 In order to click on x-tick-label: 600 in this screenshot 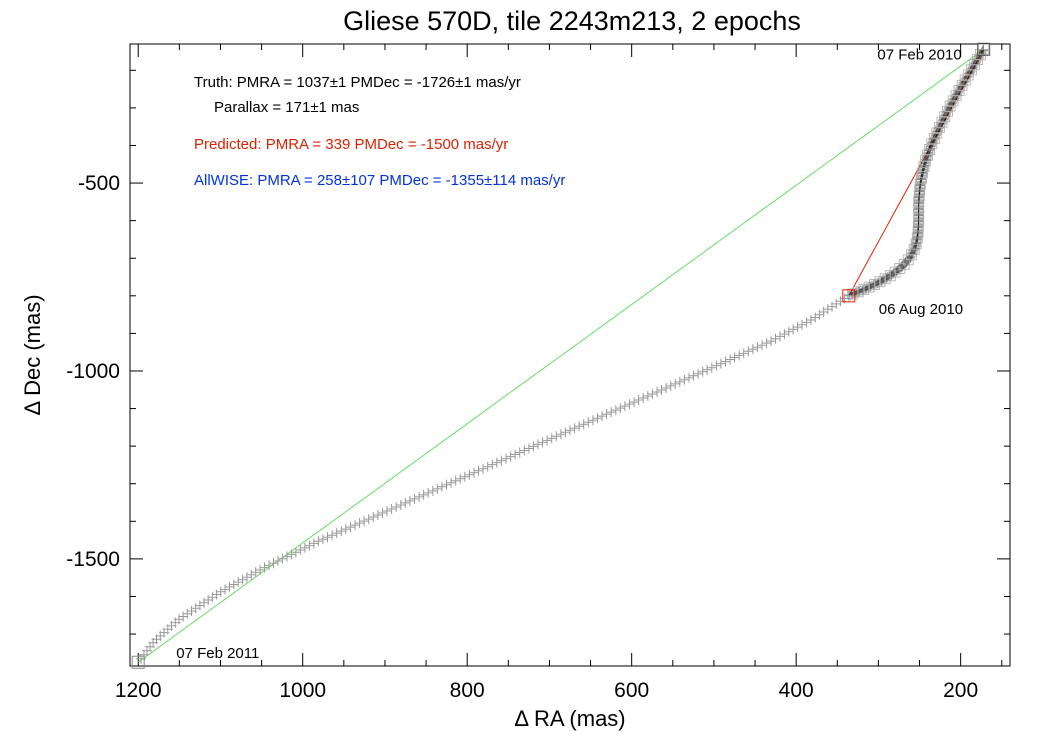, I will do `click(631, 690)`.